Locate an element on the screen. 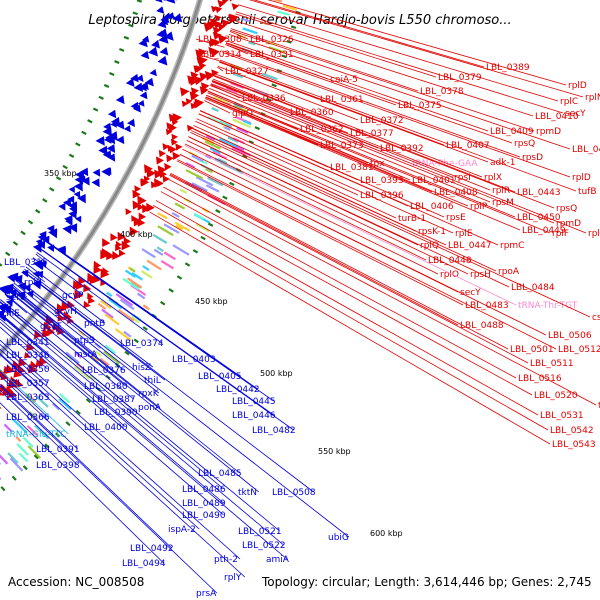 The image size is (600, 600). forward-gene-label: rpsK-1 is located at coordinates (432, 232).